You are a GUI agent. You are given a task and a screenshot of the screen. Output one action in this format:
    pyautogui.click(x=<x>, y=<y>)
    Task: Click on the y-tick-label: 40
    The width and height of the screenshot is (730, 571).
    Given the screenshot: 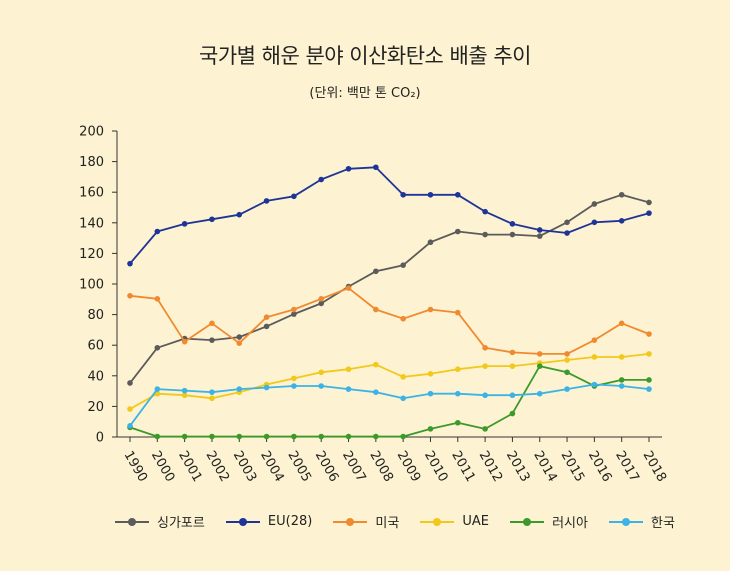 What is the action you would take?
    pyautogui.click(x=95, y=376)
    